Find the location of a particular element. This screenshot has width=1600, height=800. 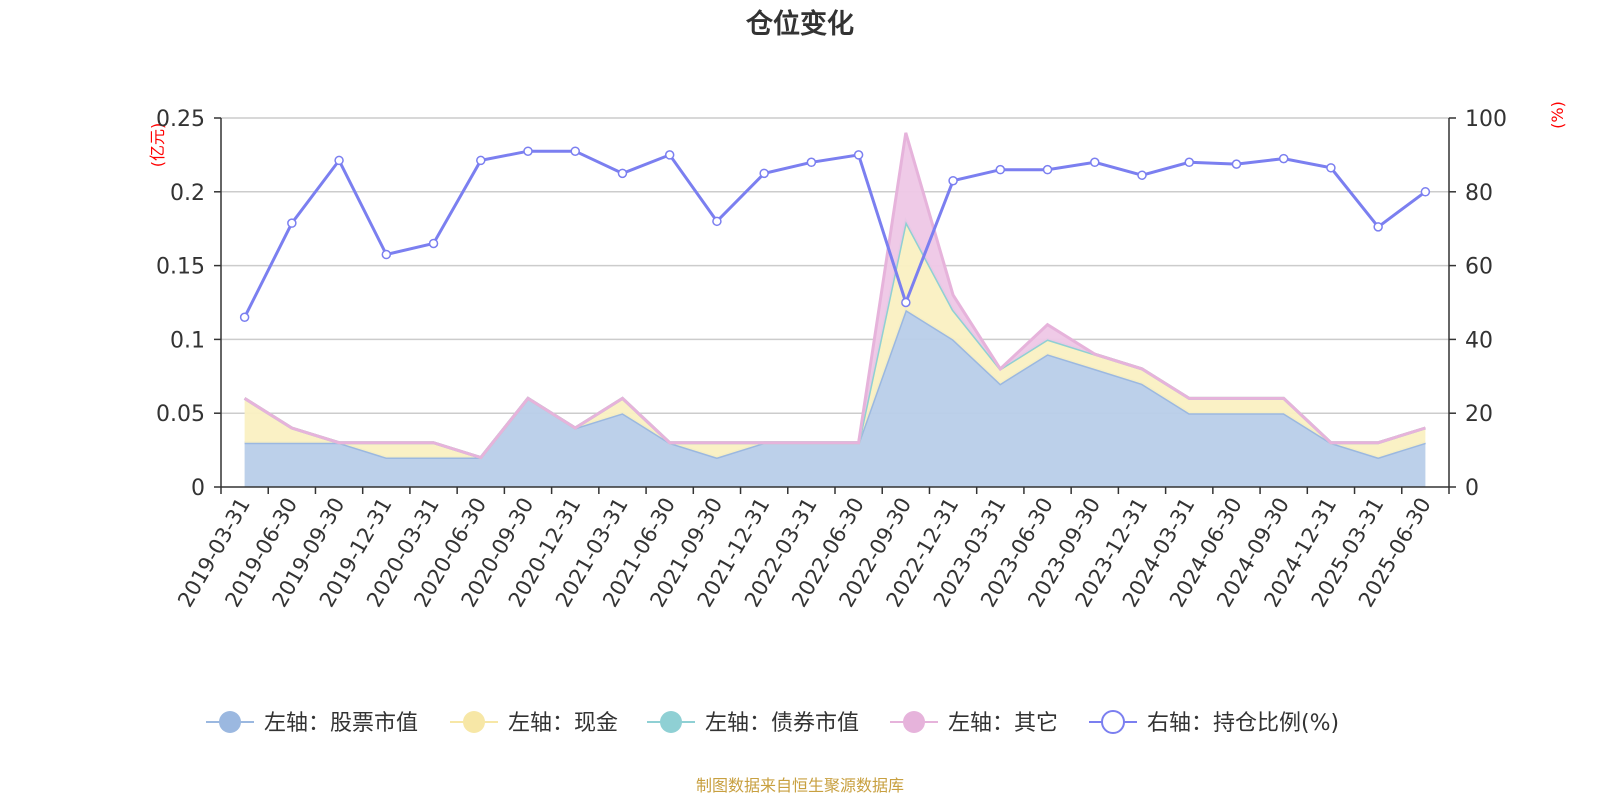

right-axis-tick-label: 80 is located at coordinates (1479, 193).